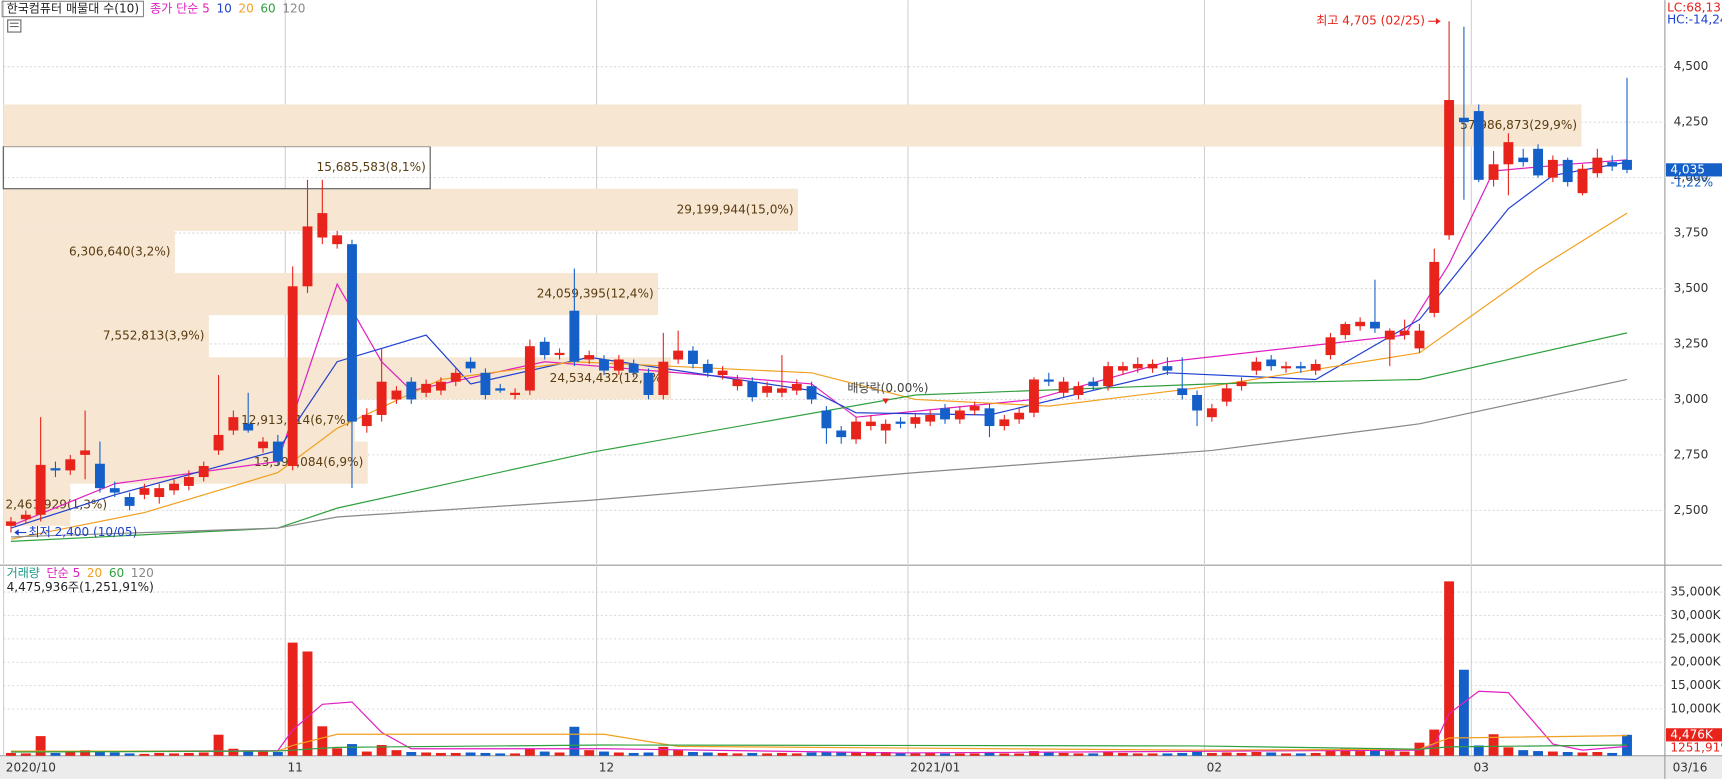 This screenshot has width=1722, height=779. What do you see at coordinates (23, 573) in the screenshot?
I see `legend-entry: 거래량` at bounding box center [23, 573].